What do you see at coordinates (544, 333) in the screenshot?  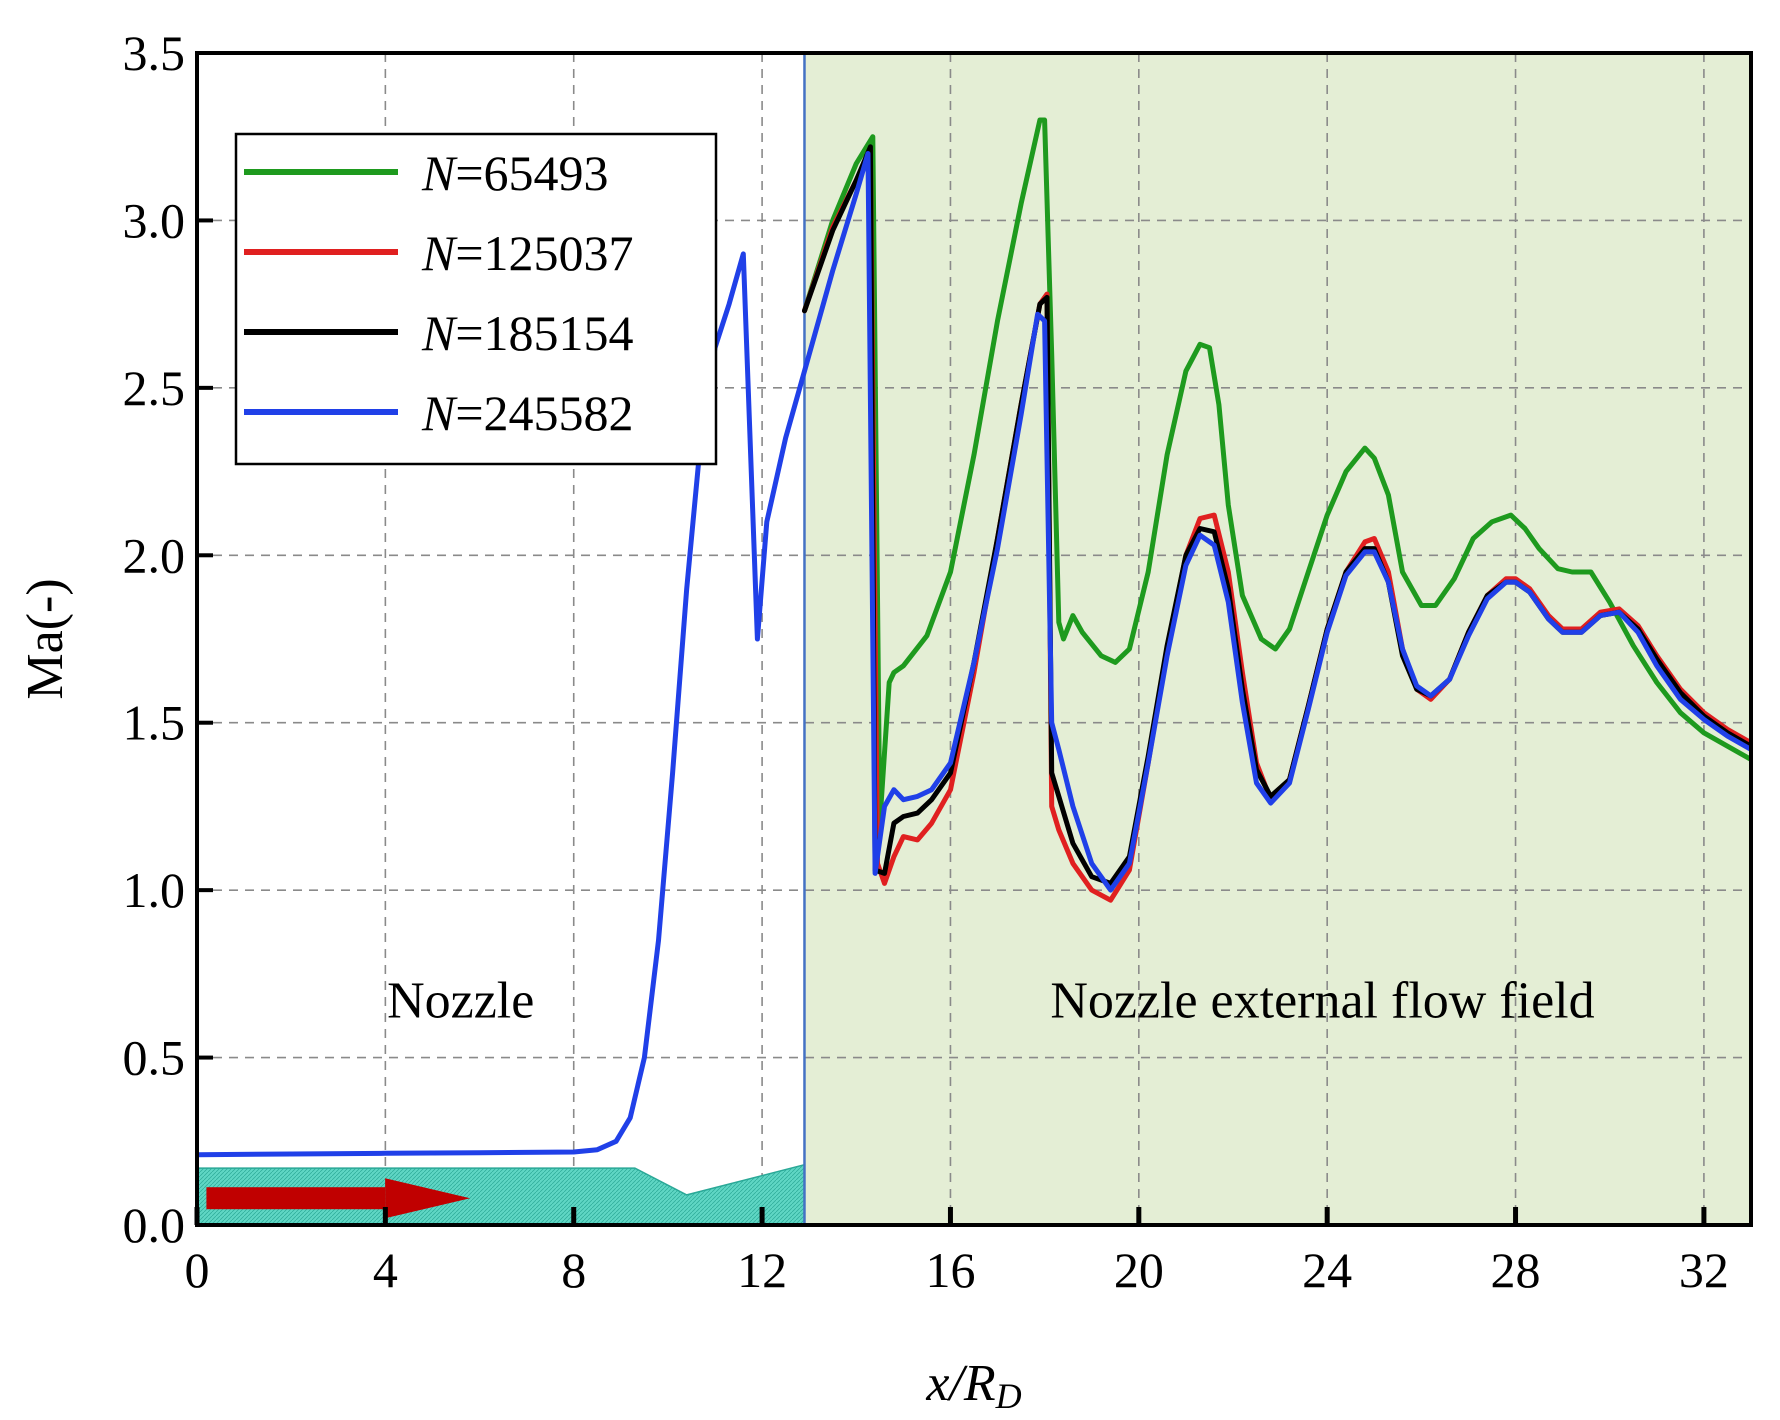 I see `legend-label-value: =185154` at bounding box center [544, 333].